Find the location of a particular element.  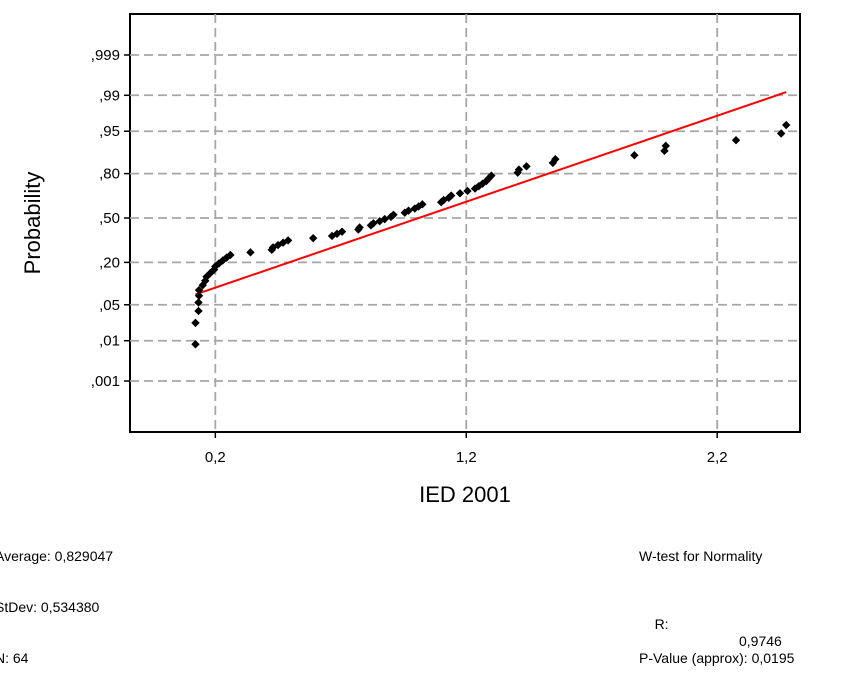

y-tick-label: ,001 is located at coordinates (105, 381).